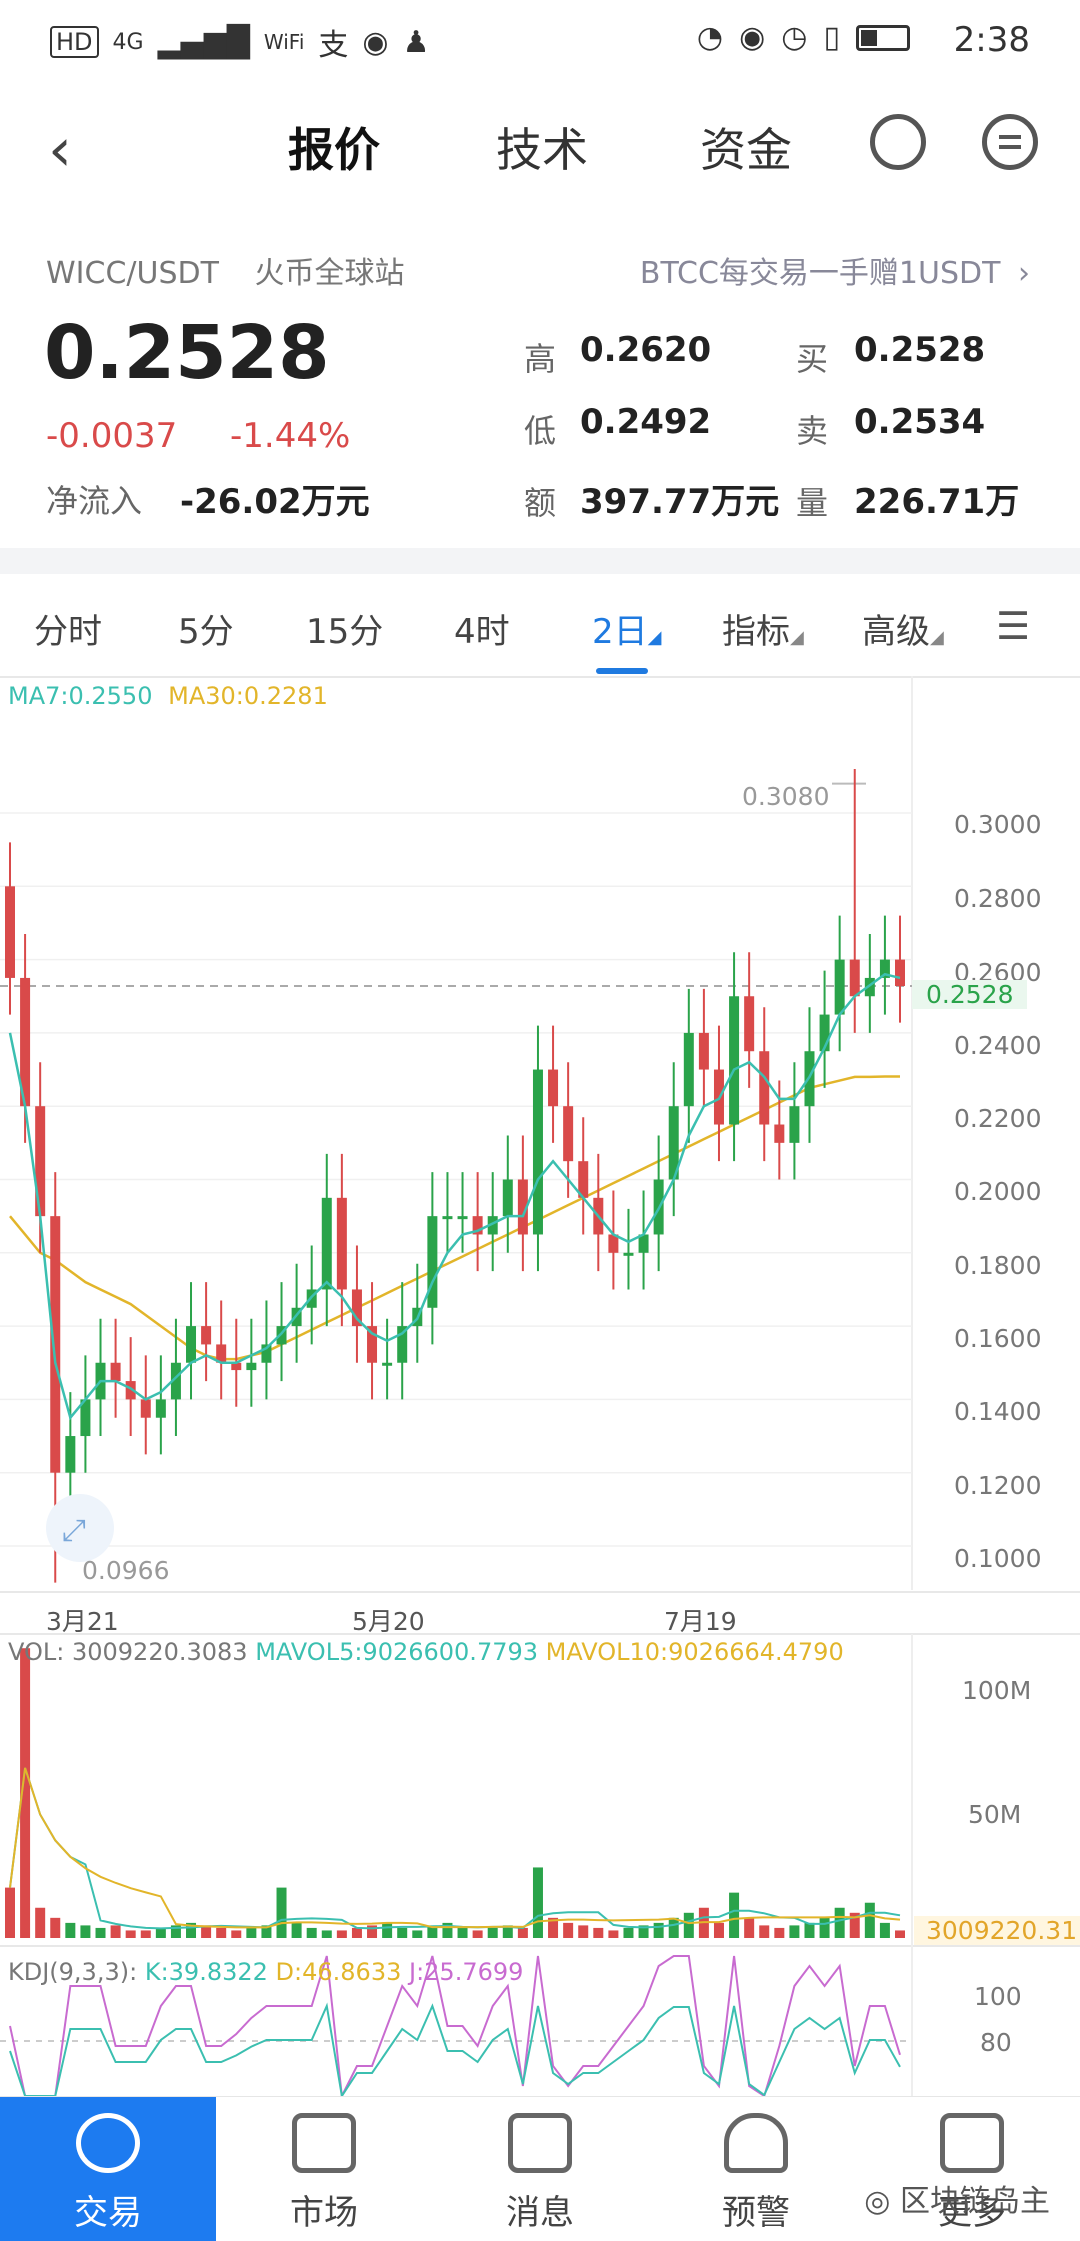  I want to click on period-tab-2d: 2日◢, so click(626, 628).